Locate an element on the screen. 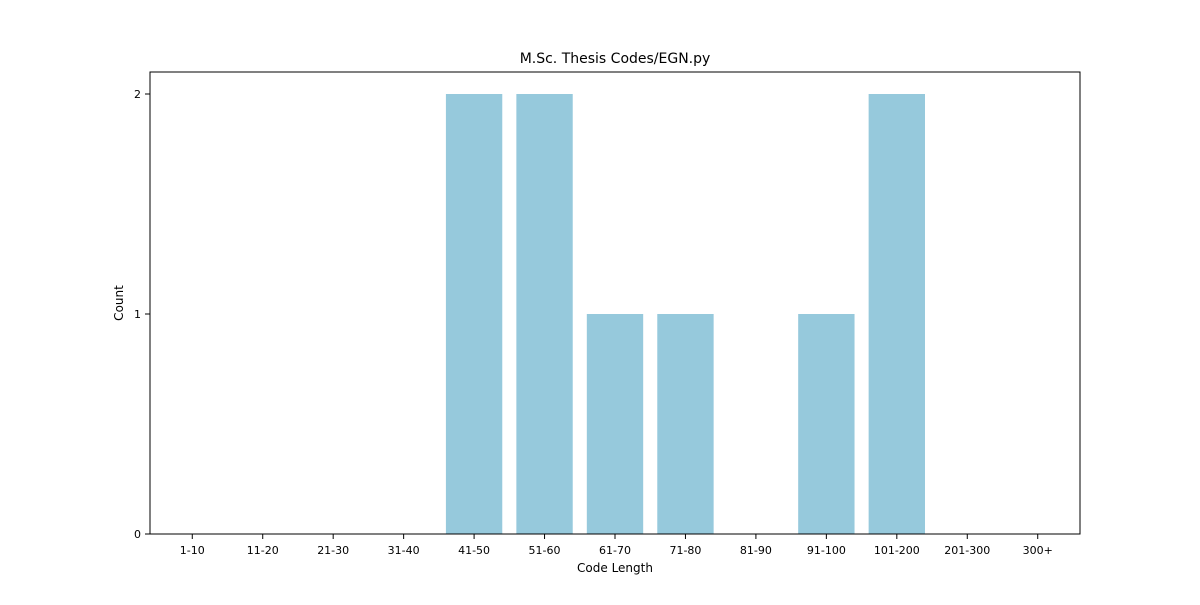 Image resolution: width=1200 pixels, height=605 pixels. y-tick-label: 1 is located at coordinates (137, 314).